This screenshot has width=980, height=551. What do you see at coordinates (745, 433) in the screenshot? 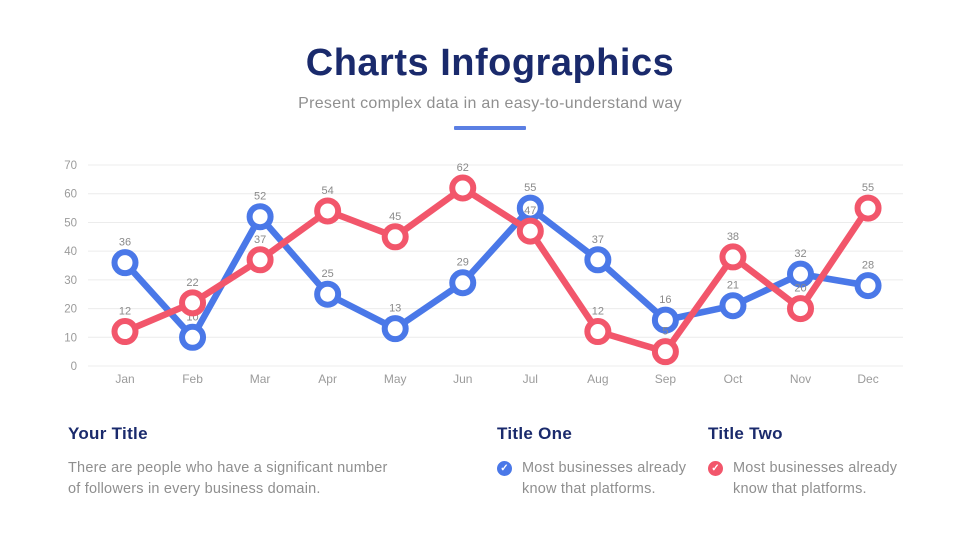
I see `section-heading: Title Two` at bounding box center [745, 433].